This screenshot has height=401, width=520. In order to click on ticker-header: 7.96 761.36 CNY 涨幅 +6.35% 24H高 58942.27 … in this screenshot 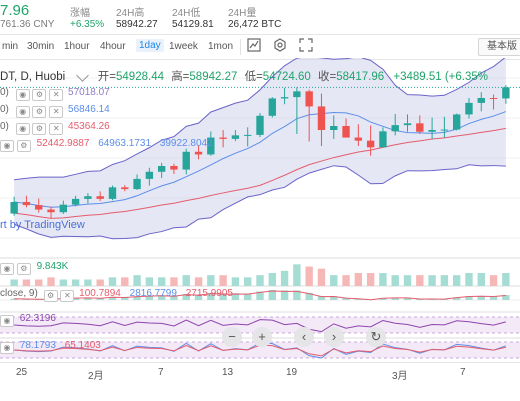, I will do `click(260, 17)`.